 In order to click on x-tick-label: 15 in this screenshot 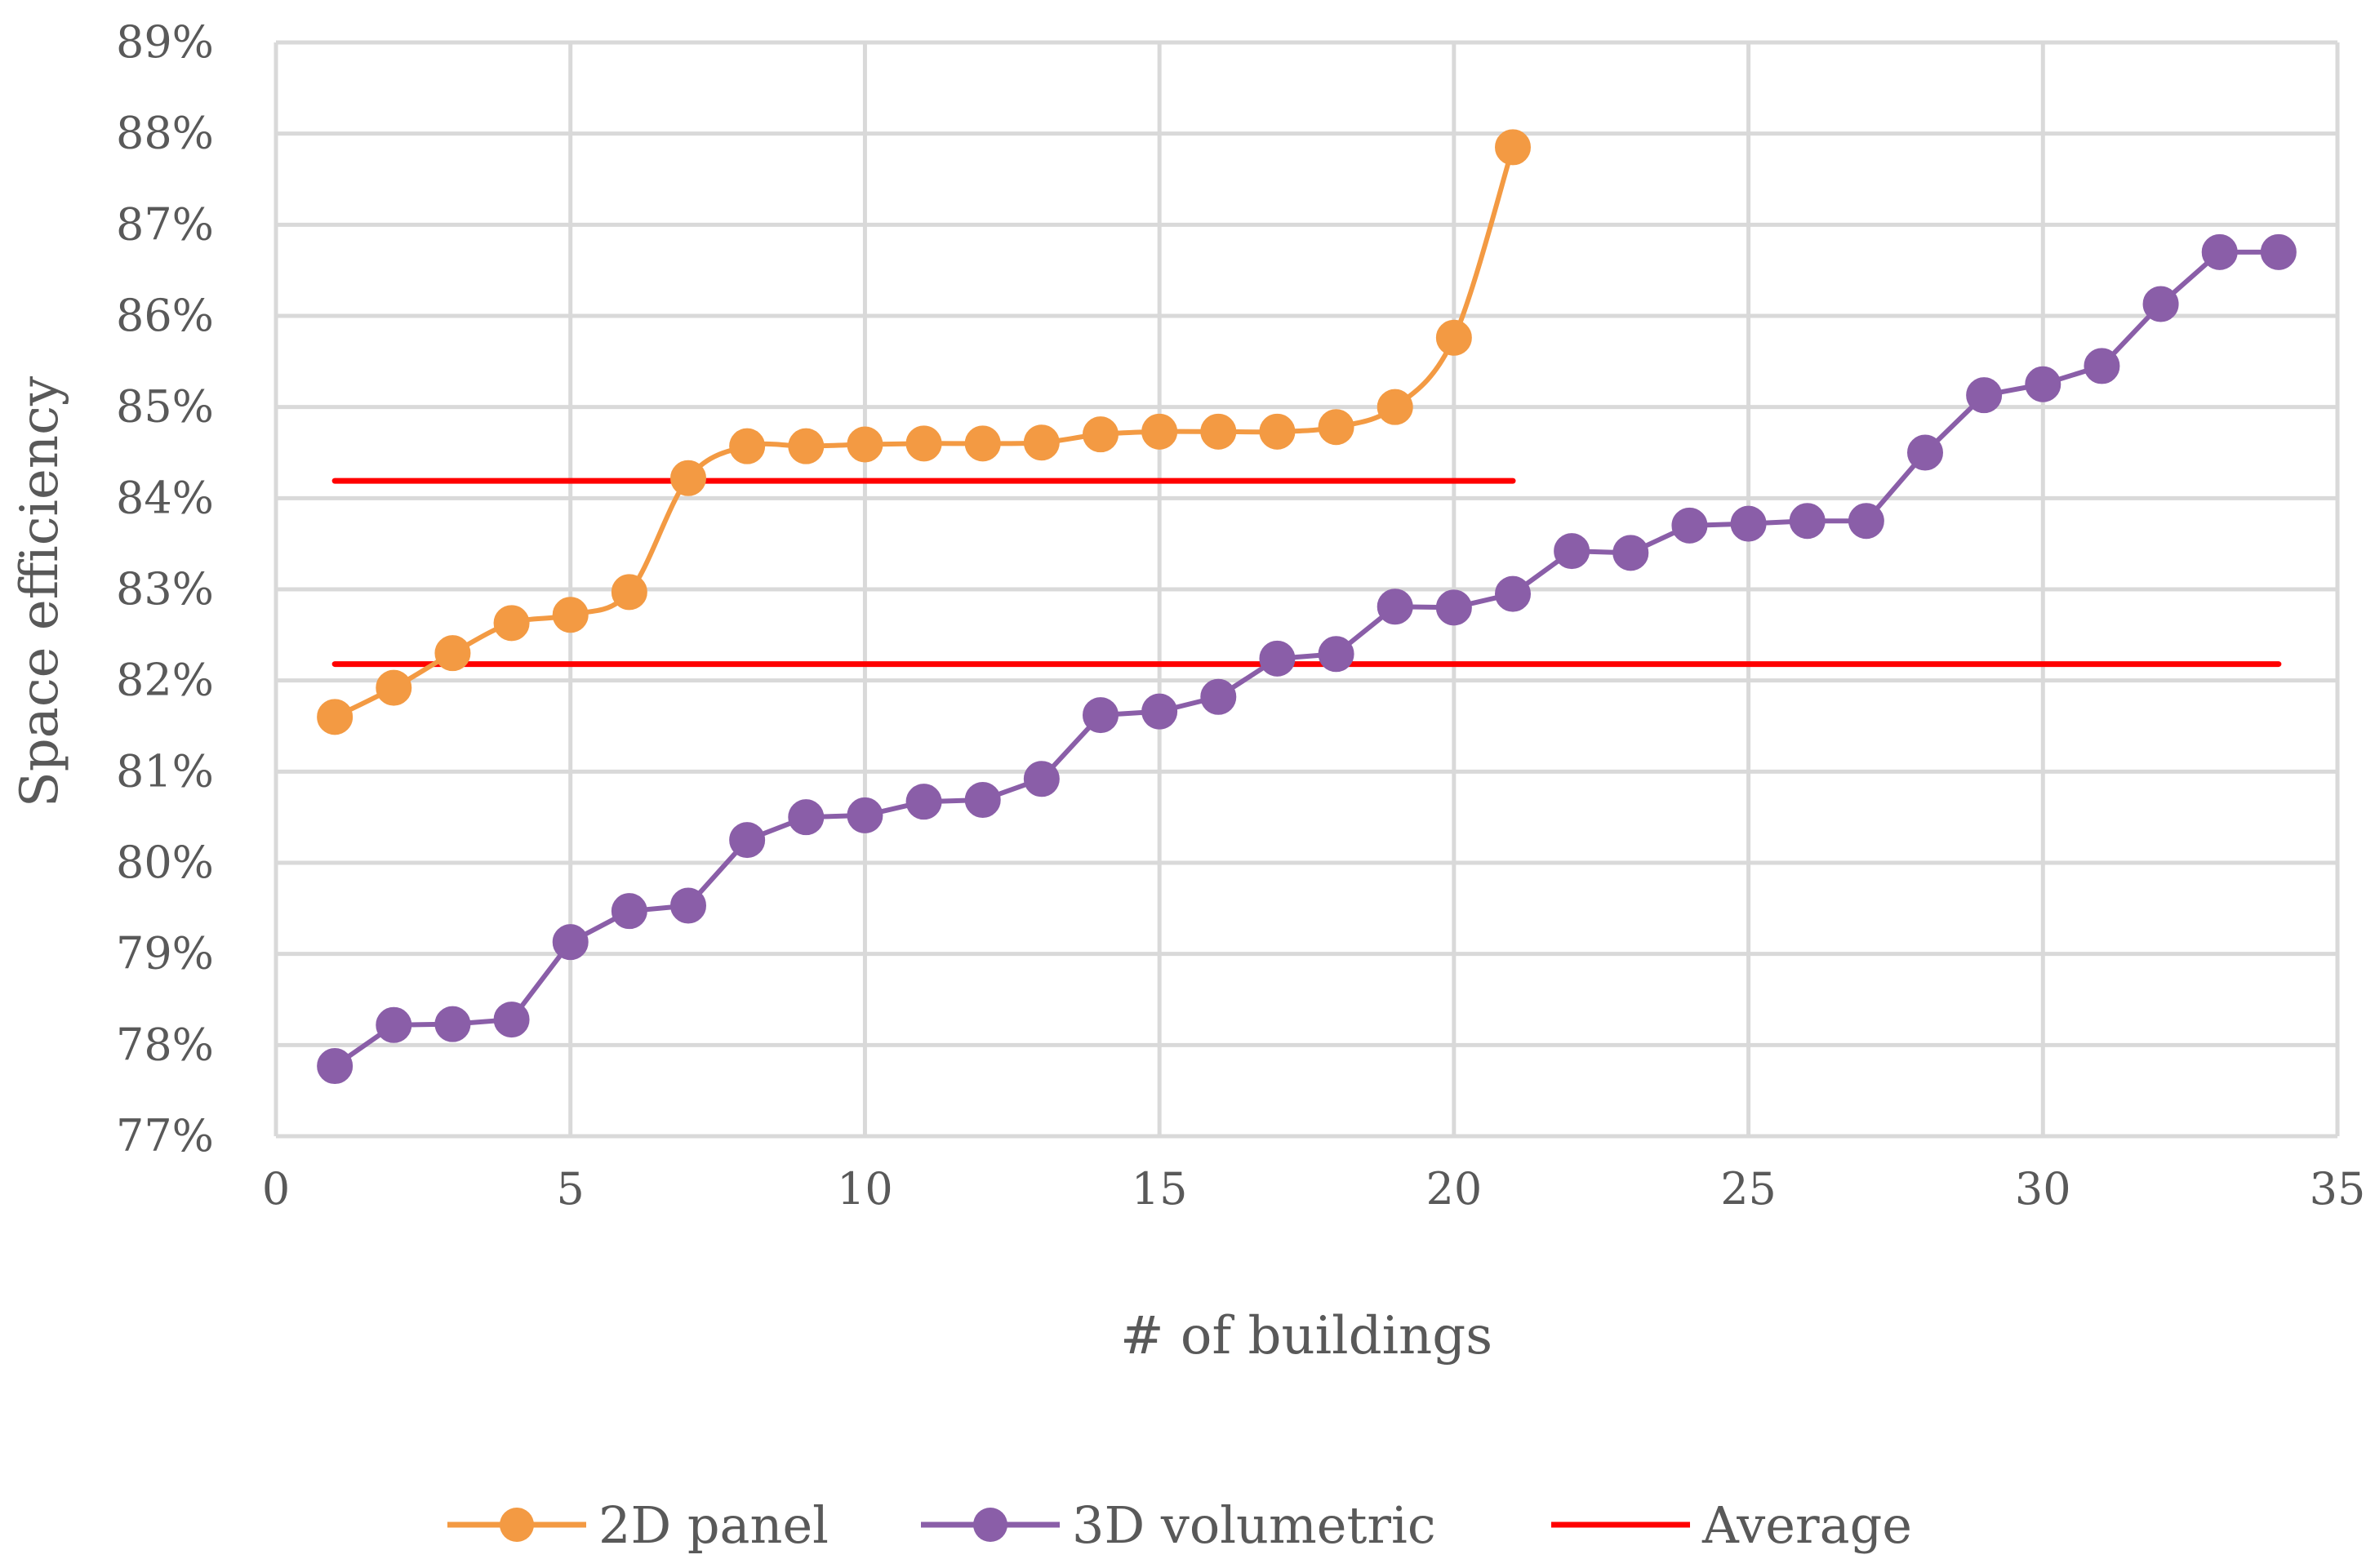, I will do `click(1160, 1189)`.